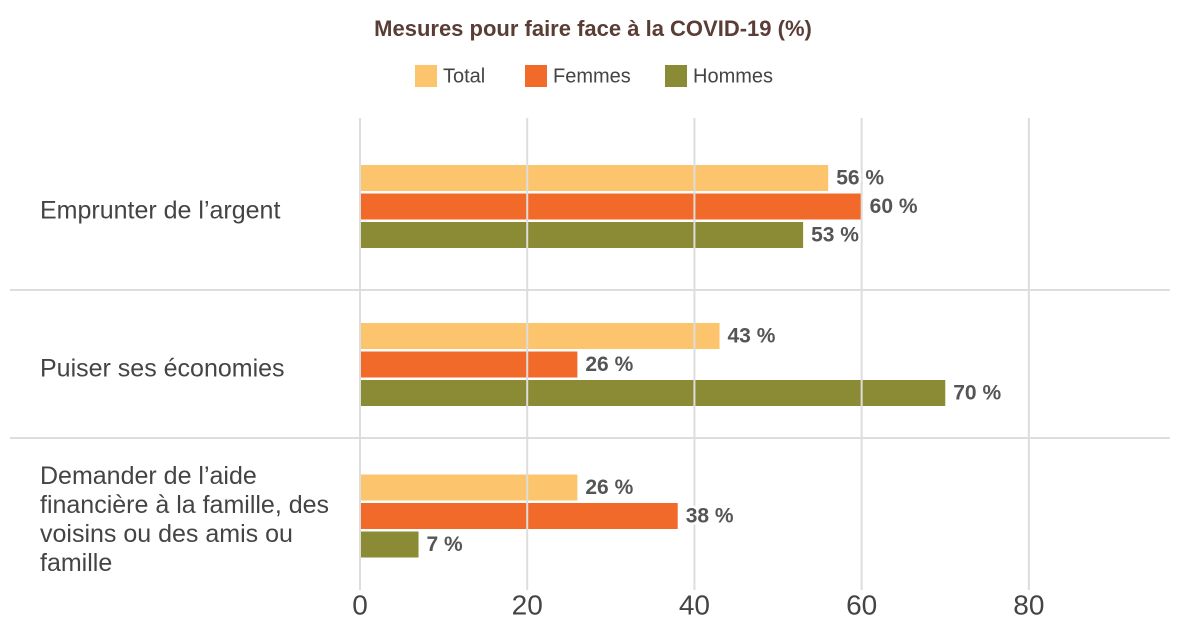  Describe the element at coordinates (752, 336) in the screenshot. I see `value-label: 43 %` at that location.